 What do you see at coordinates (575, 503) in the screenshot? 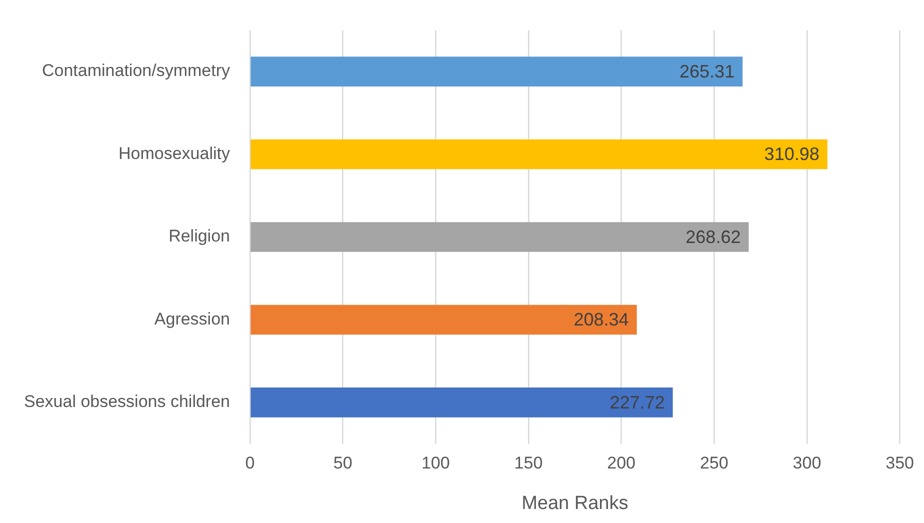
I see `x-axis-title: Mean Ranks` at bounding box center [575, 503].